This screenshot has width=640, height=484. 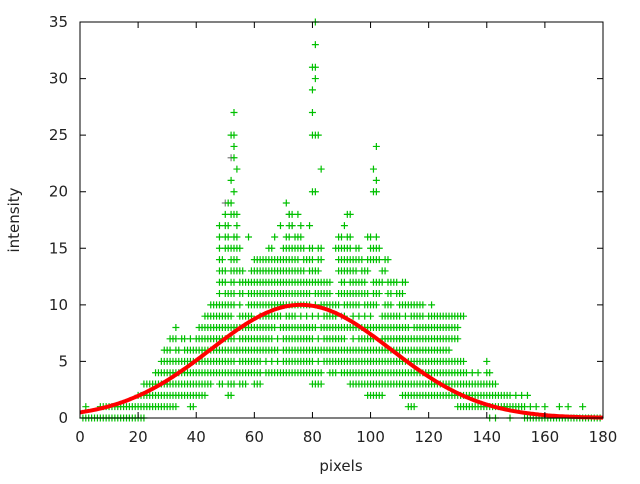 What do you see at coordinates (138, 437) in the screenshot?
I see `x-tick-label: 20` at bounding box center [138, 437].